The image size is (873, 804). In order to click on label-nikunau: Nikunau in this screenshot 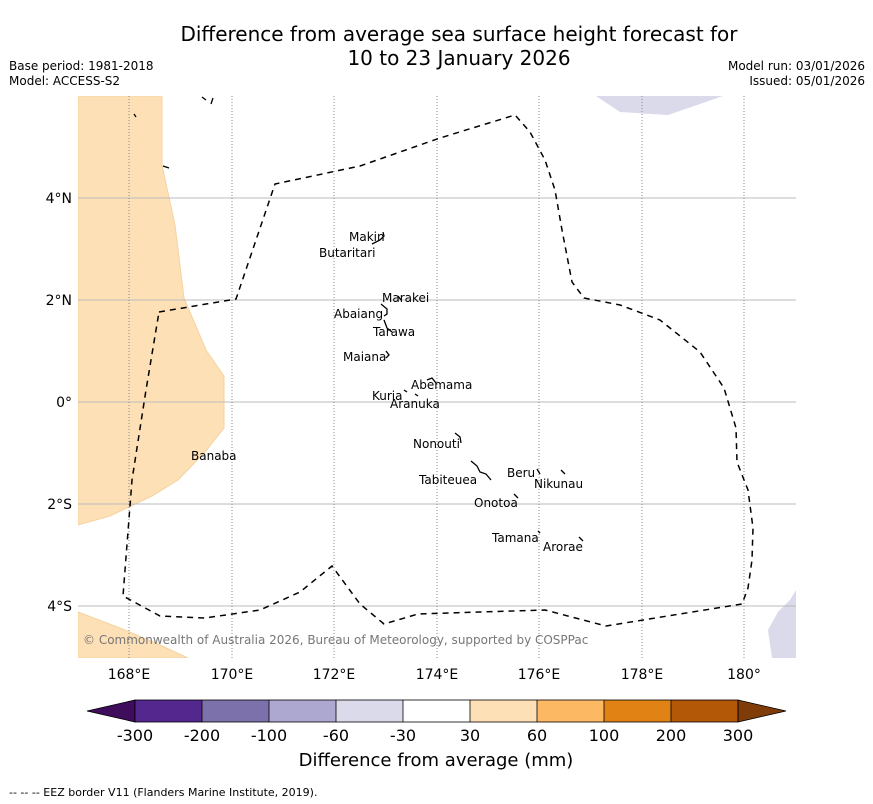, I will do `click(558, 484)`.